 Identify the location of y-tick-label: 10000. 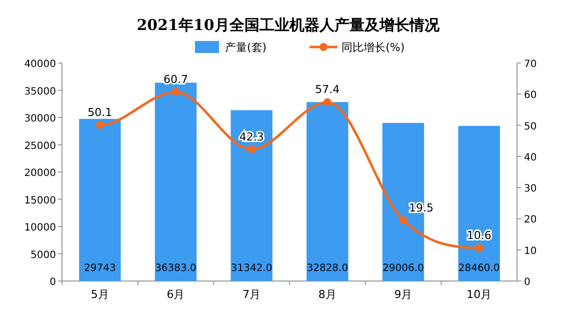
(40, 228).